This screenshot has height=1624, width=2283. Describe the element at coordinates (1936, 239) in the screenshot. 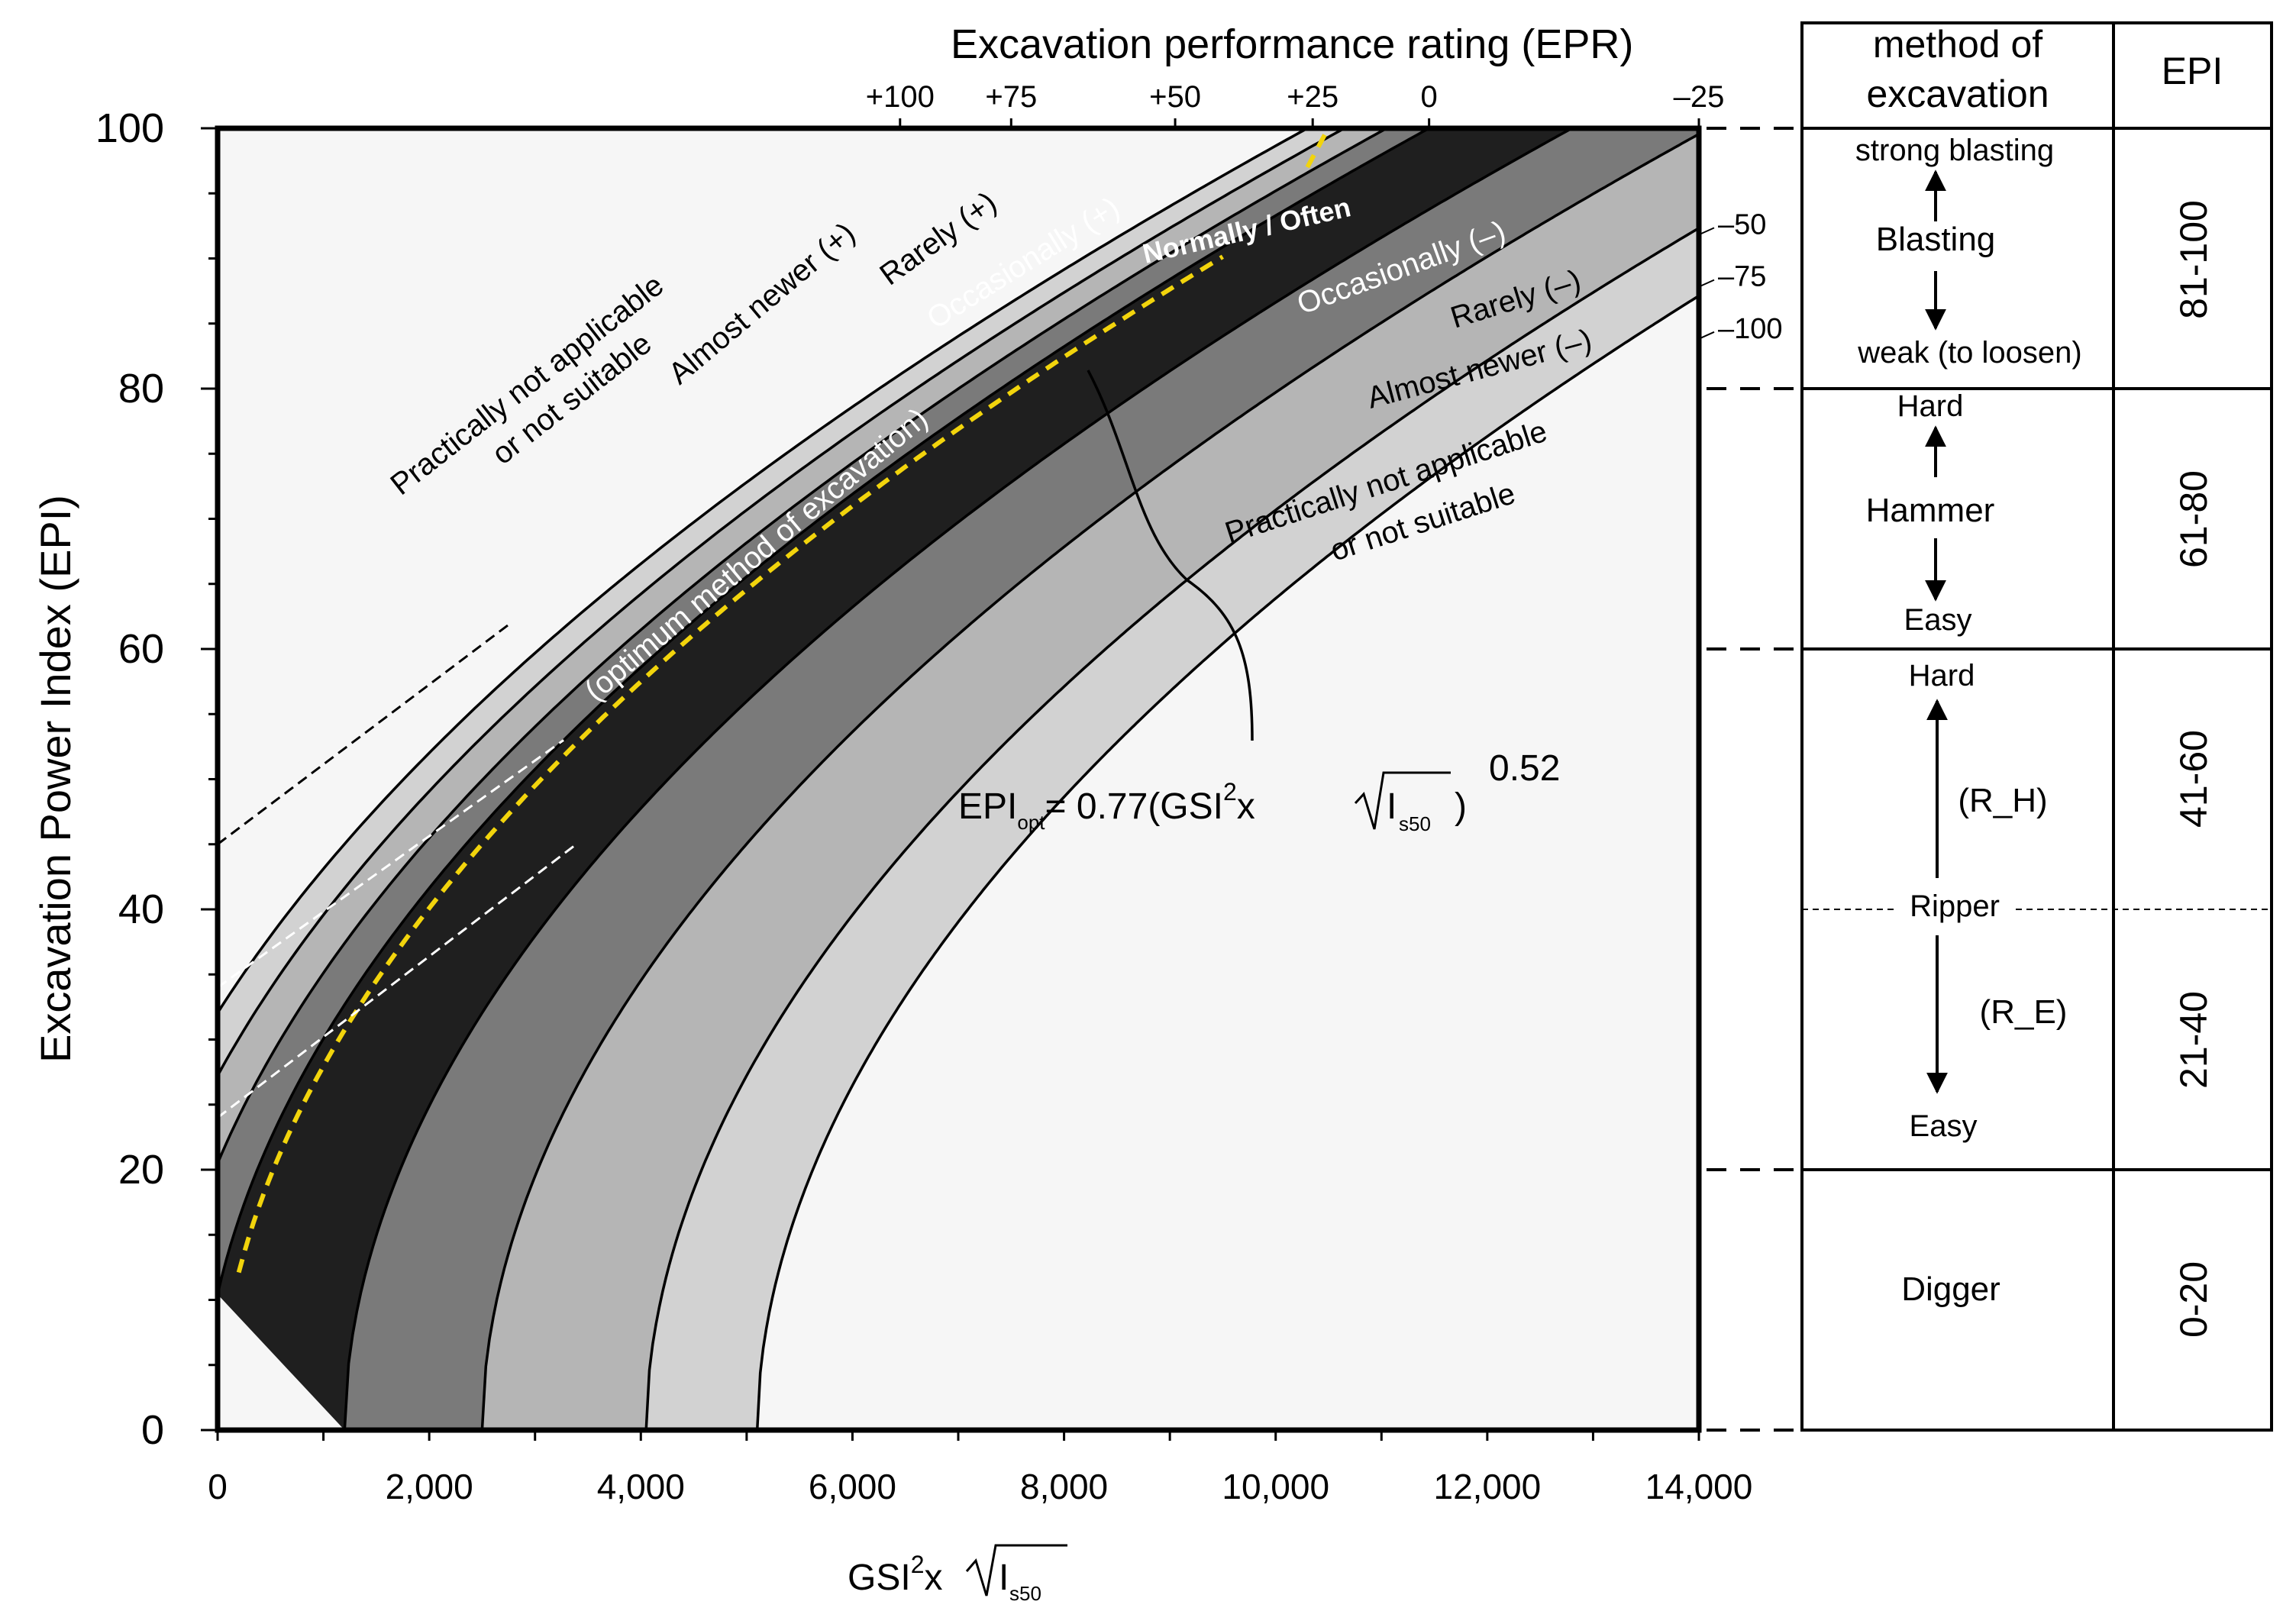

I see `blasting-label: Blasting` at that location.